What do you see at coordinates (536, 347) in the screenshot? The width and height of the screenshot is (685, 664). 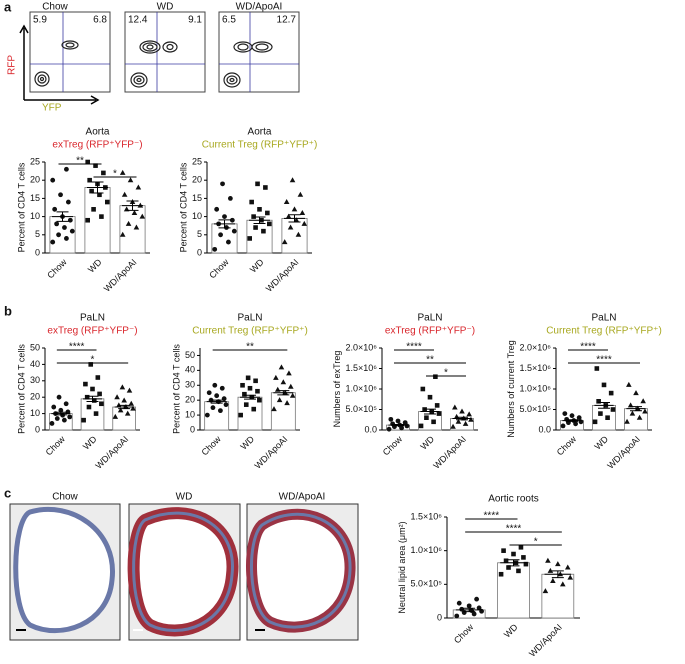 I see `y-tick-label: 2.0×10⁶` at bounding box center [536, 347].